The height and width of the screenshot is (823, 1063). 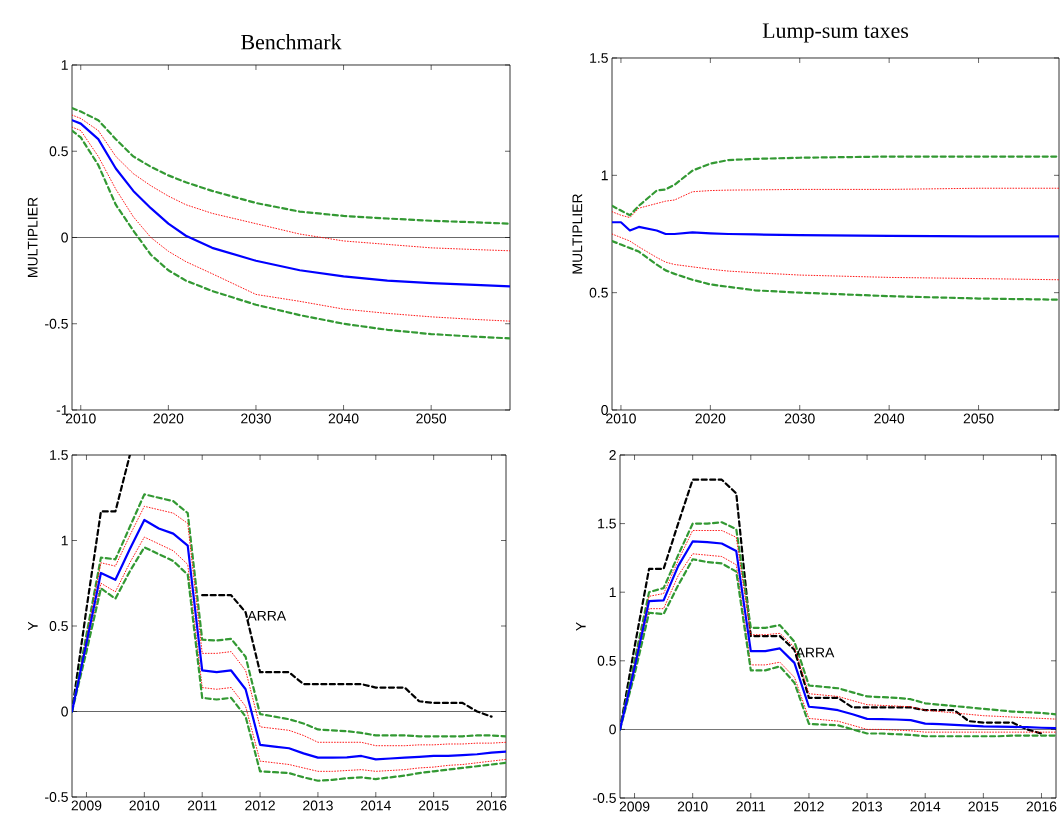 What do you see at coordinates (291, 42) in the screenshot?
I see `chart-title: Benchmark` at bounding box center [291, 42].